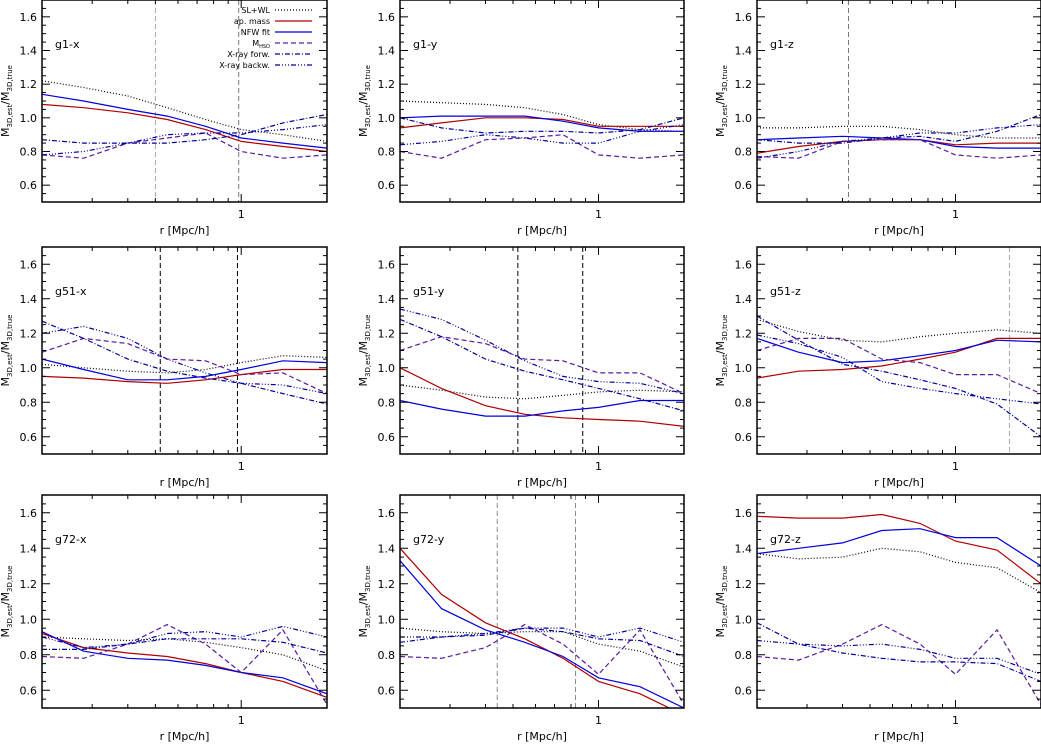 This screenshot has width=1041, height=744. Describe the element at coordinates (255, 32) in the screenshot. I see `legend-label-nfw: NFW fit` at that location.